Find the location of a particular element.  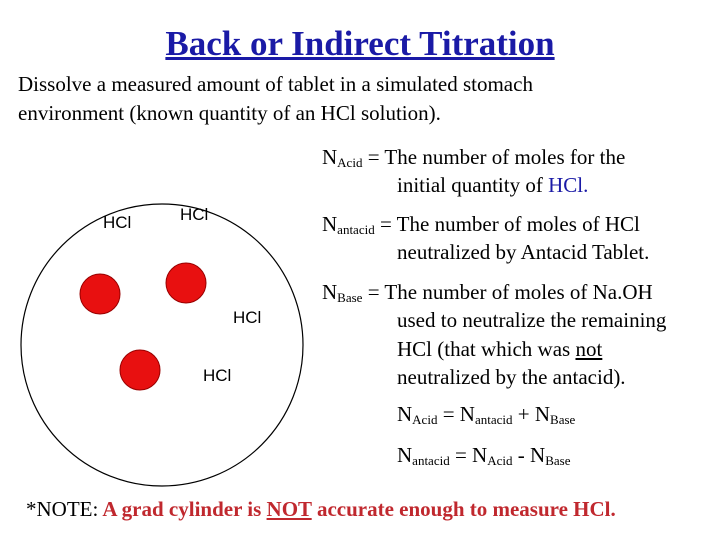

equation: NAcid = Nantacid + NBase is located at coordinates (486, 415).